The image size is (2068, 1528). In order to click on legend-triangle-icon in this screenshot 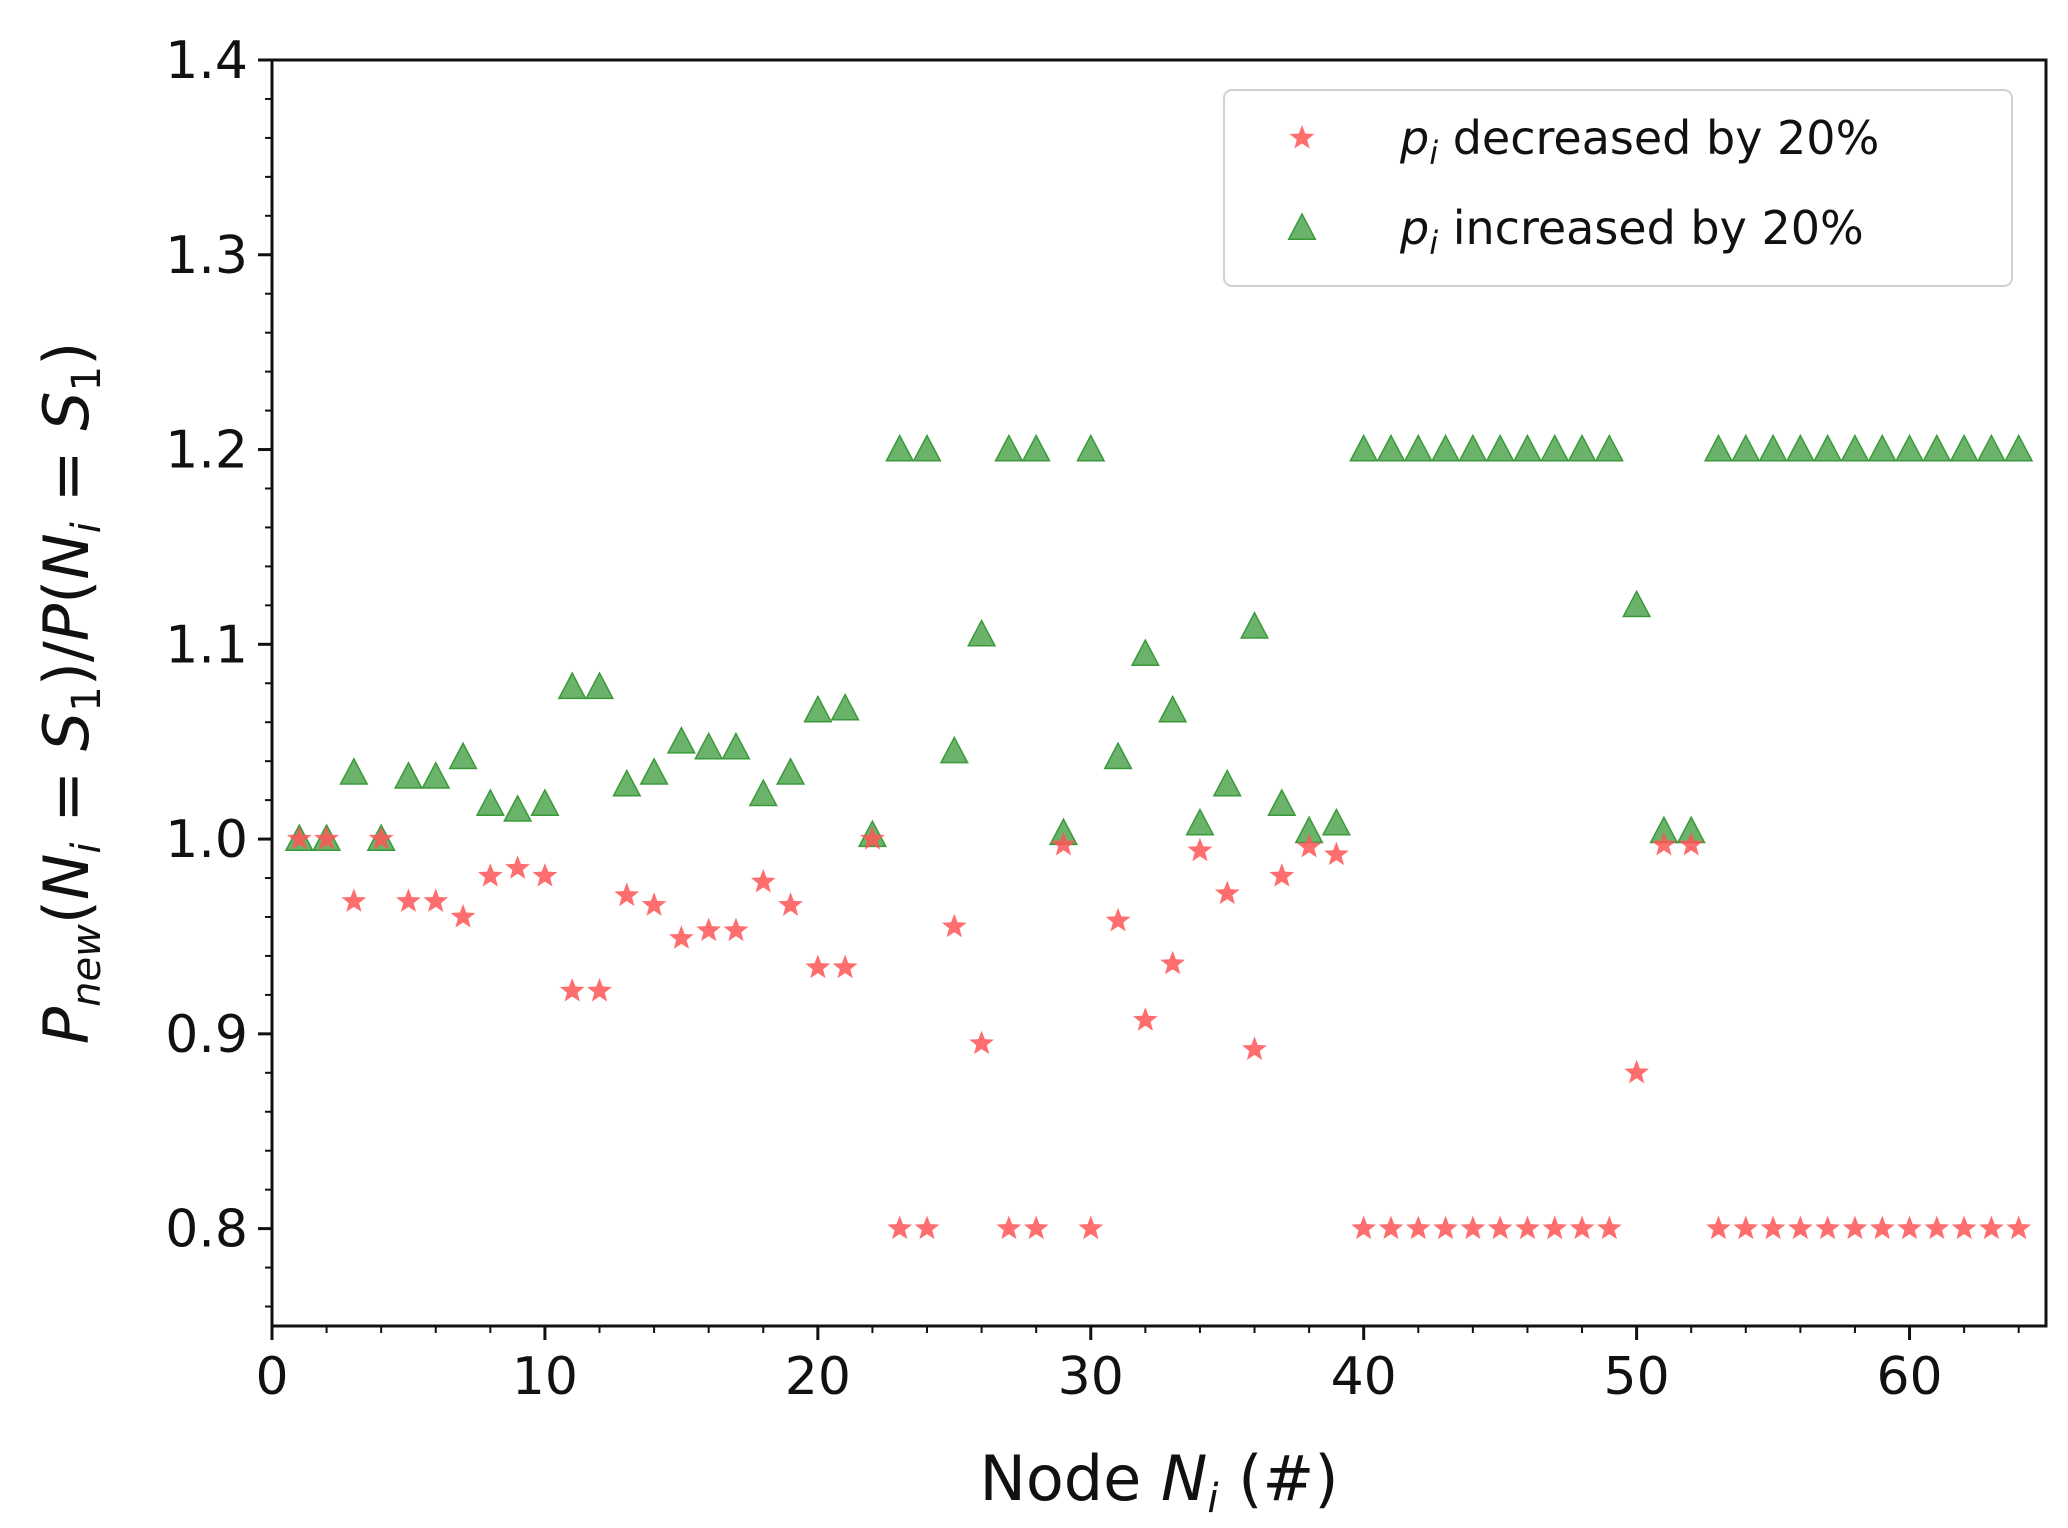, I will do `click(1302, 226)`.